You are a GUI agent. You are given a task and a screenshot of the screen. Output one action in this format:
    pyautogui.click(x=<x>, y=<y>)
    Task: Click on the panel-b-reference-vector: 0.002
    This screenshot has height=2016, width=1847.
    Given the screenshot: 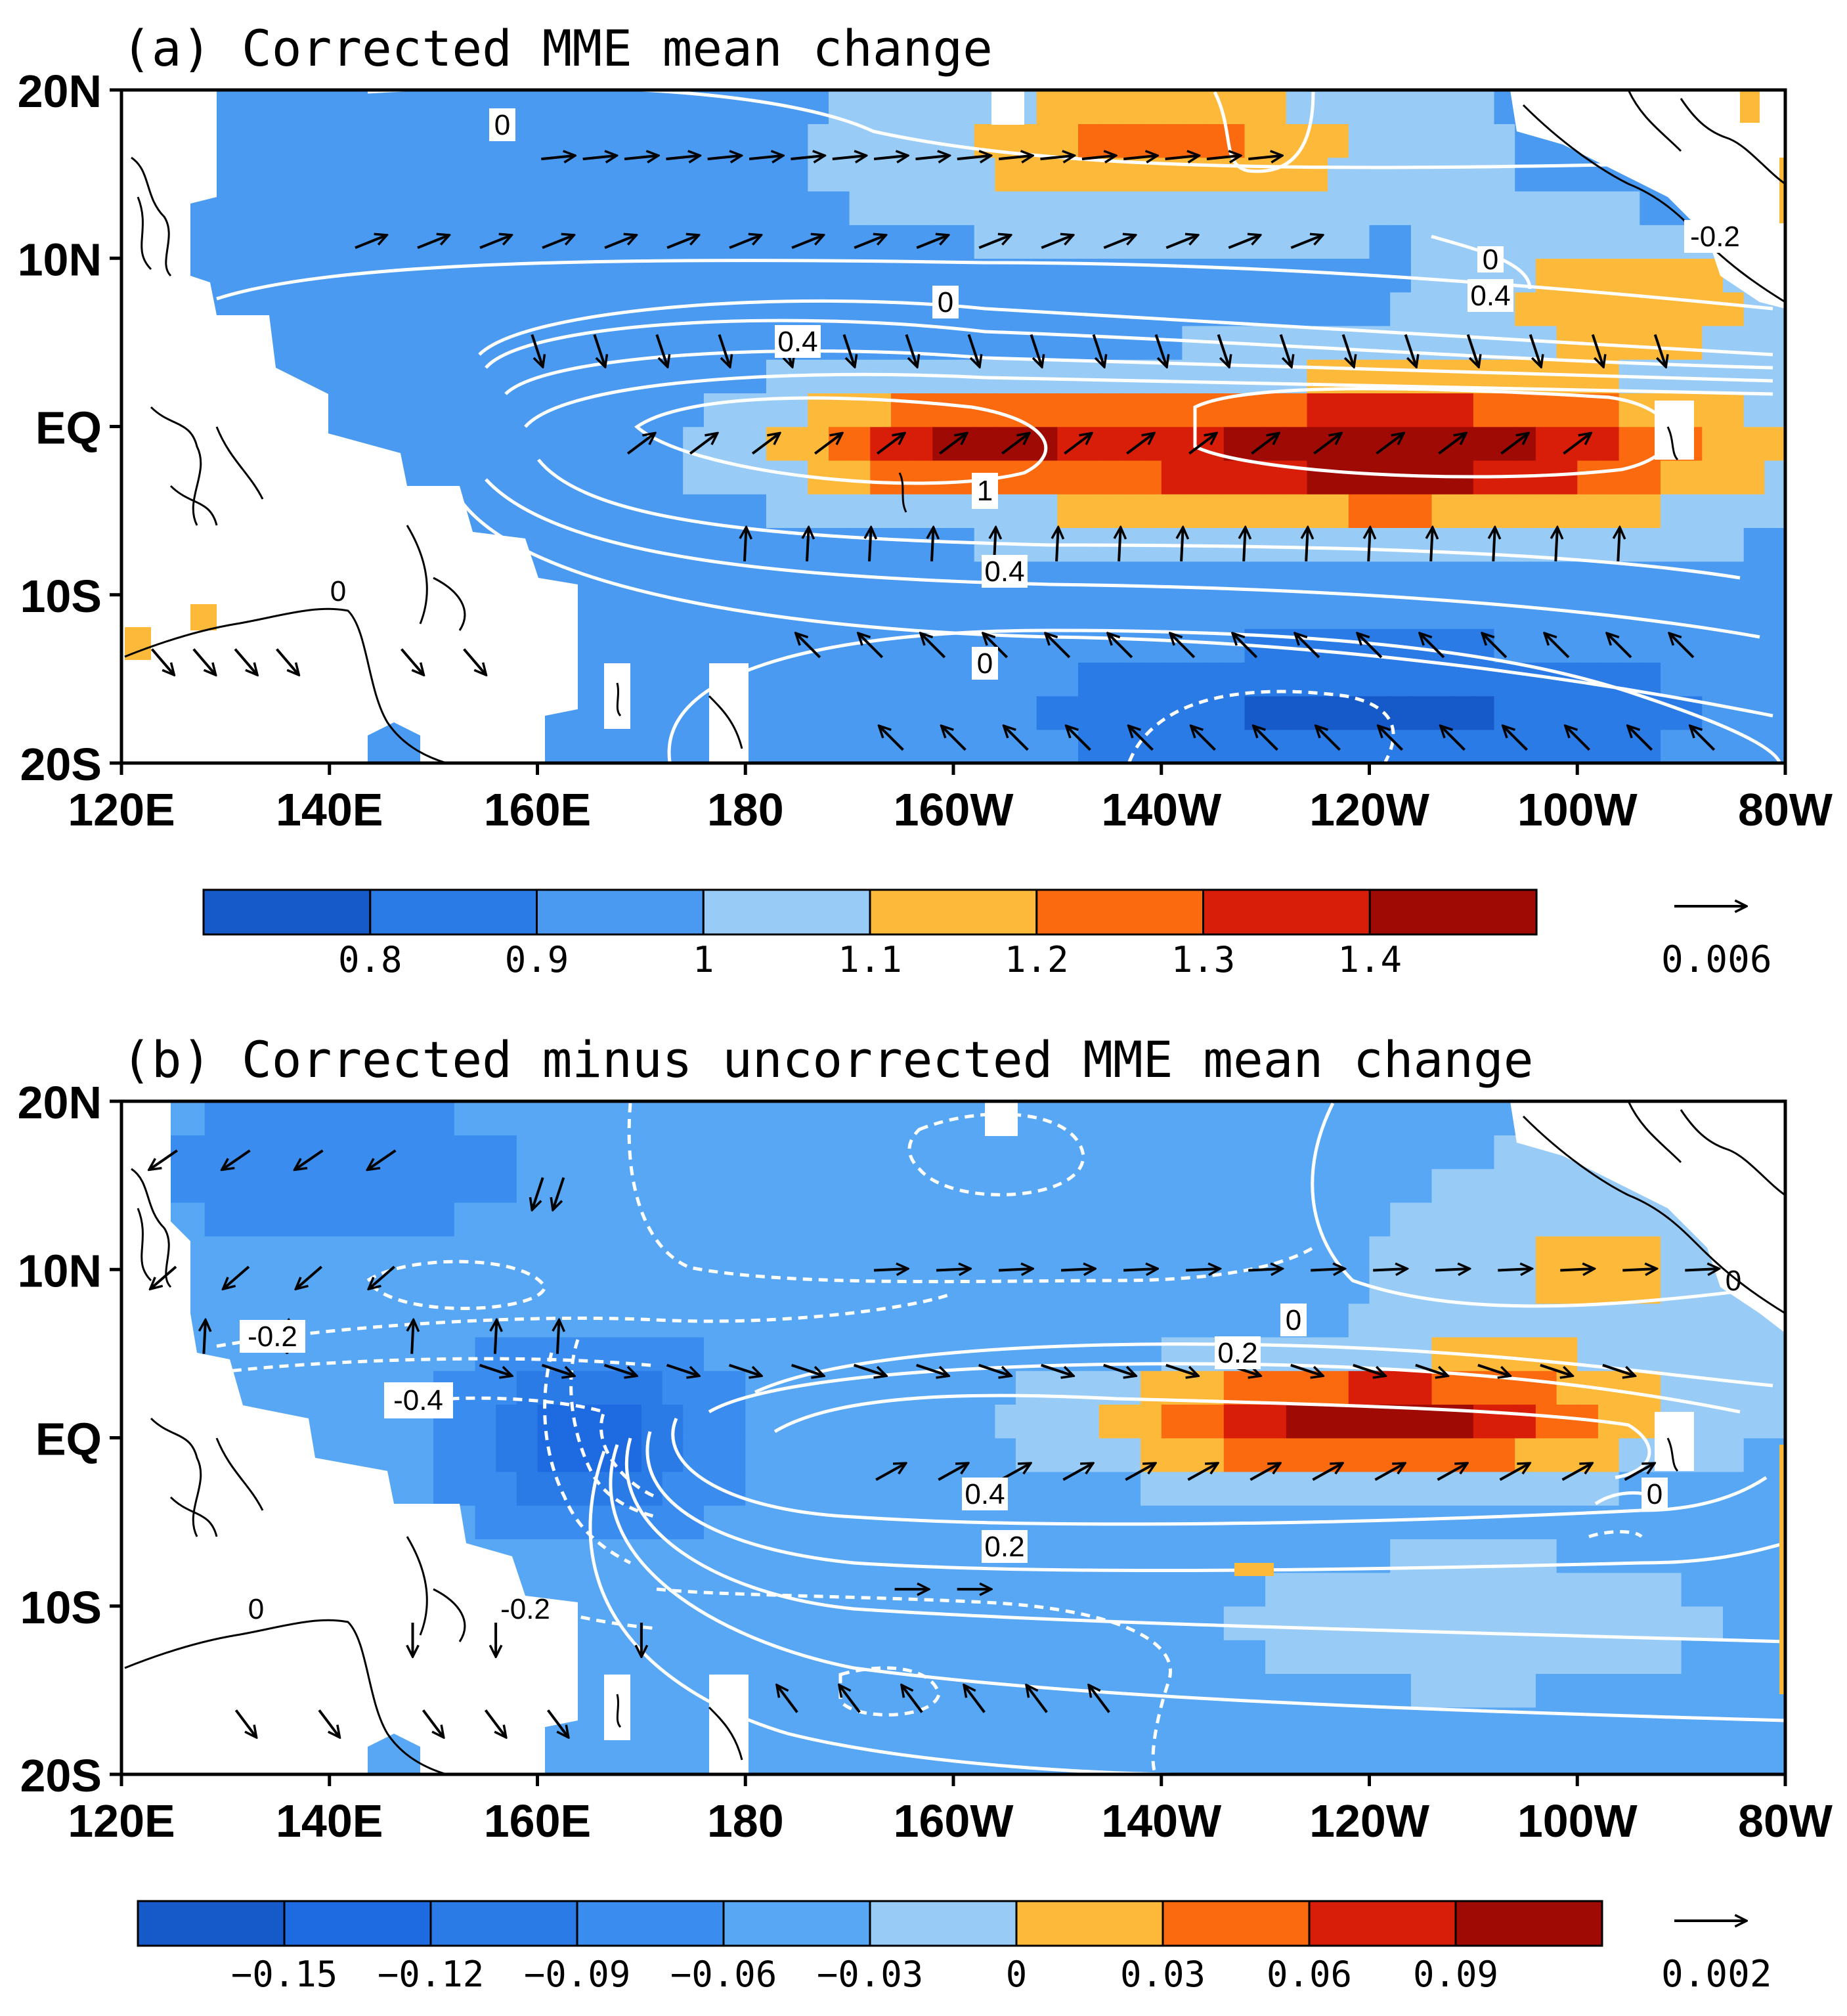 What is the action you would take?
    pyautogui.click(x=1717, y=1958)
    